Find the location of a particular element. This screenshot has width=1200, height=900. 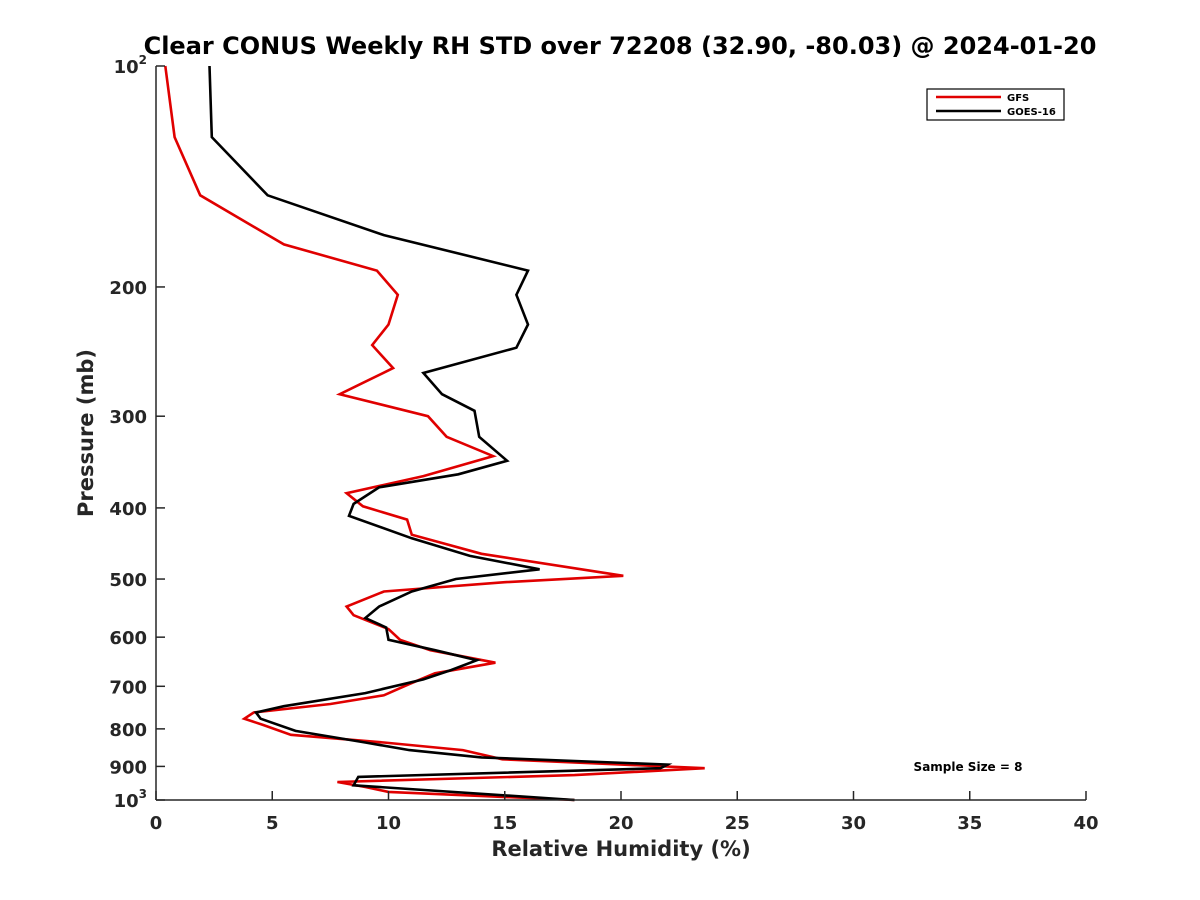

y-tick-label: 500 is located at coordinates (128, 580).